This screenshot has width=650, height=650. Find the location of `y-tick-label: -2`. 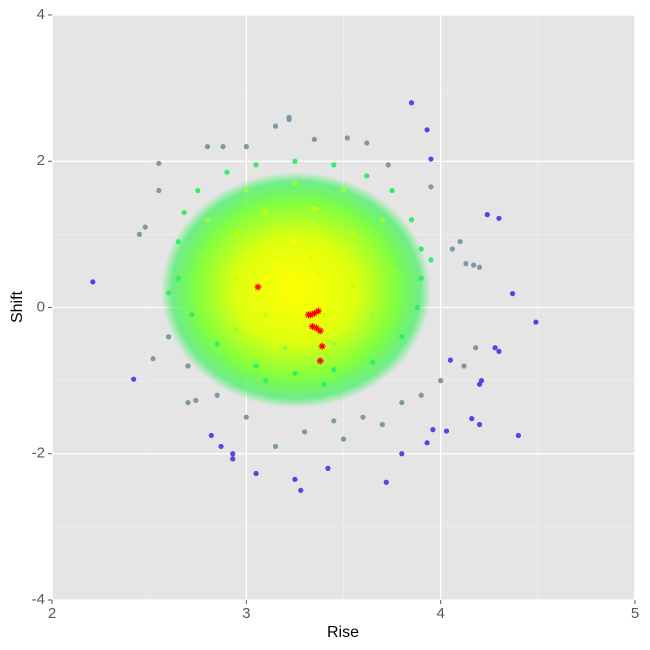

y-tick-label: -2 is located at coordinates (38, 453).